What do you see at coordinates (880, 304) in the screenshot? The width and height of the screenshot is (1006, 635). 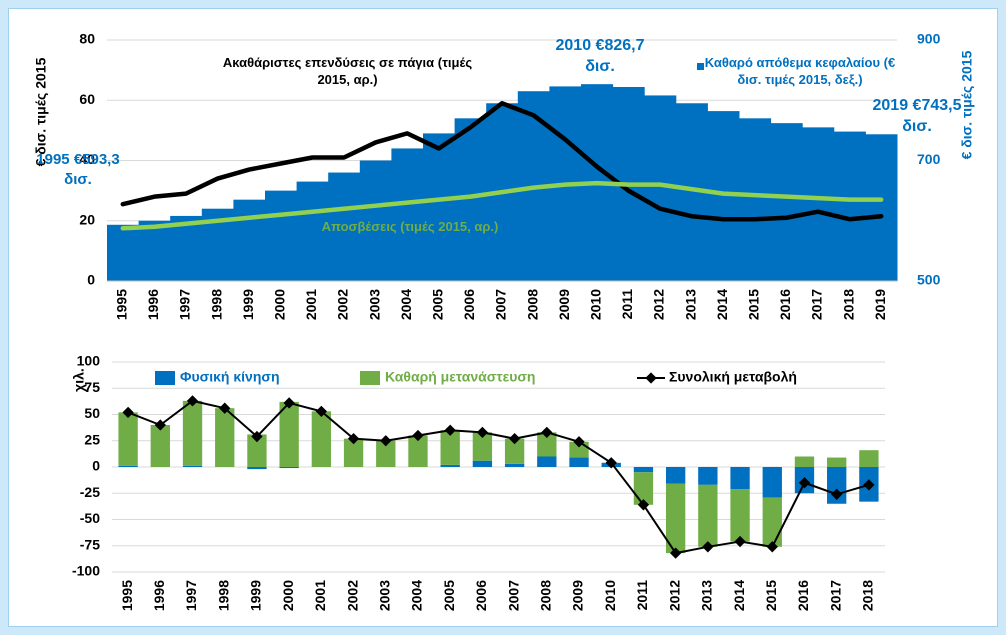 I see `x-tick-label: 2019` at bounding box center [880, 304].